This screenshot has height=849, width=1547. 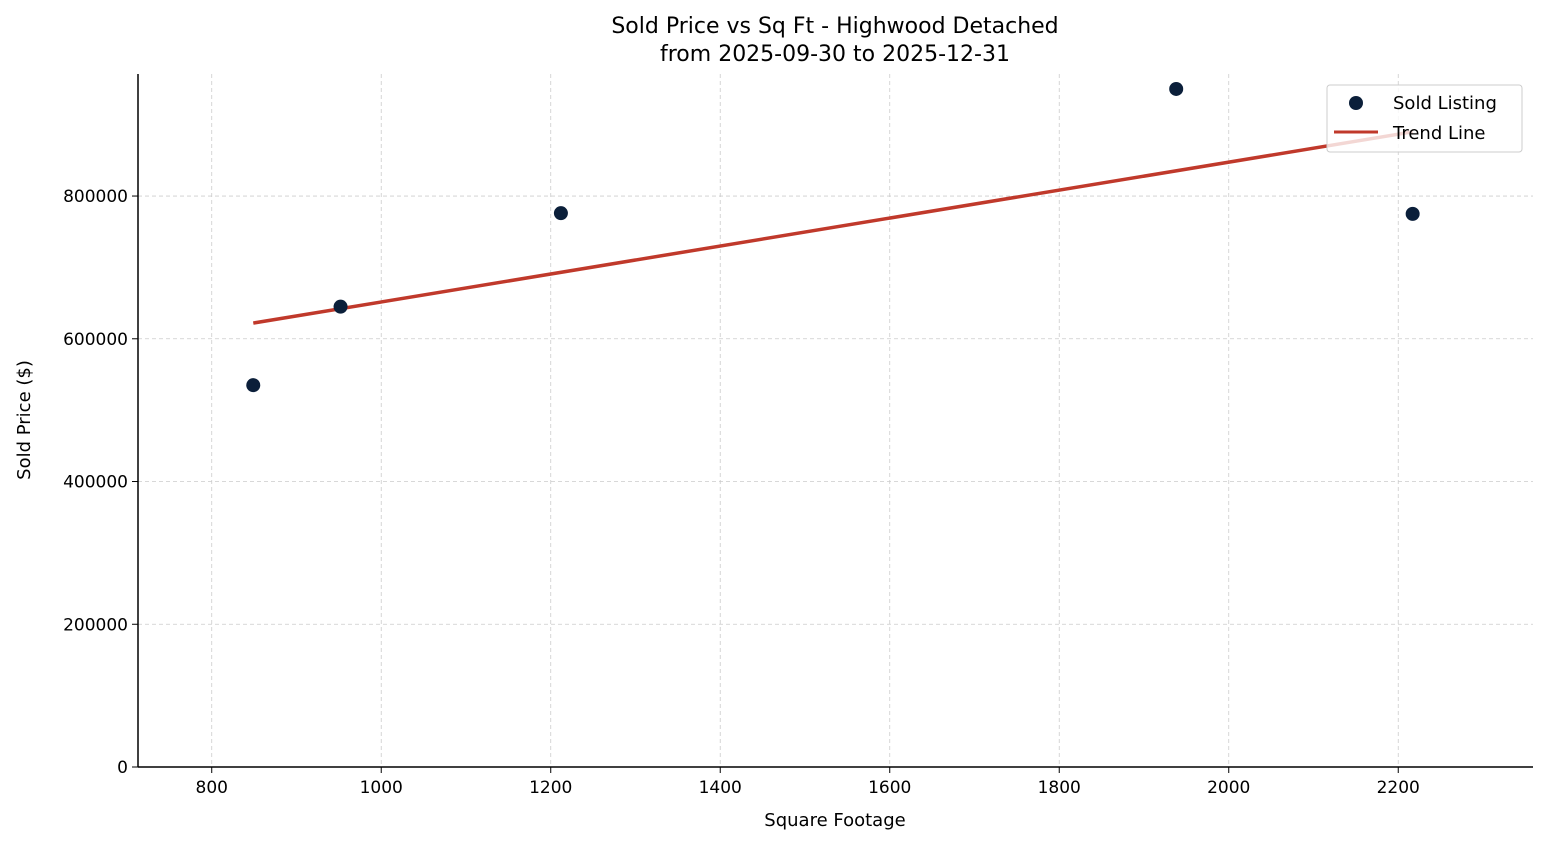 What do you see at coordinates (1356, 103) in the screenshot?
I see `legend-marker-sold-listing` at bounding box center [1356, 103].